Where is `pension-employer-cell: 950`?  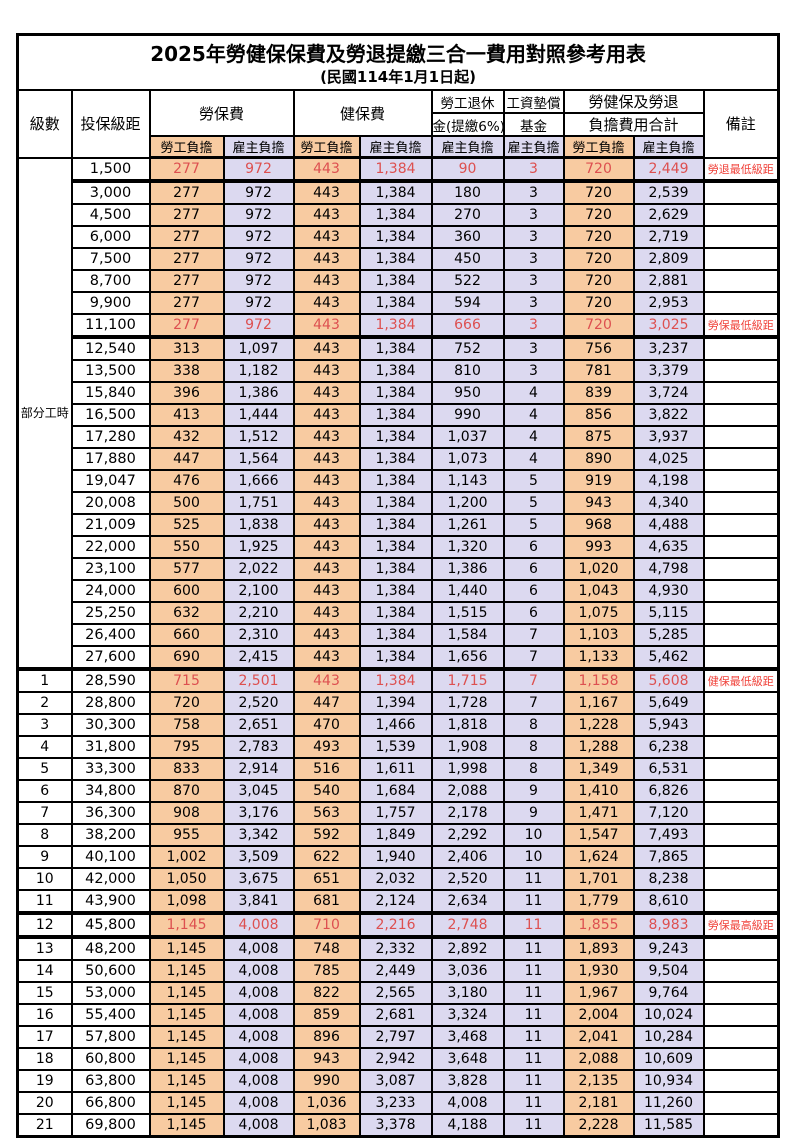 pension-employer-cell: 950 is located at coordinates (467, 393).